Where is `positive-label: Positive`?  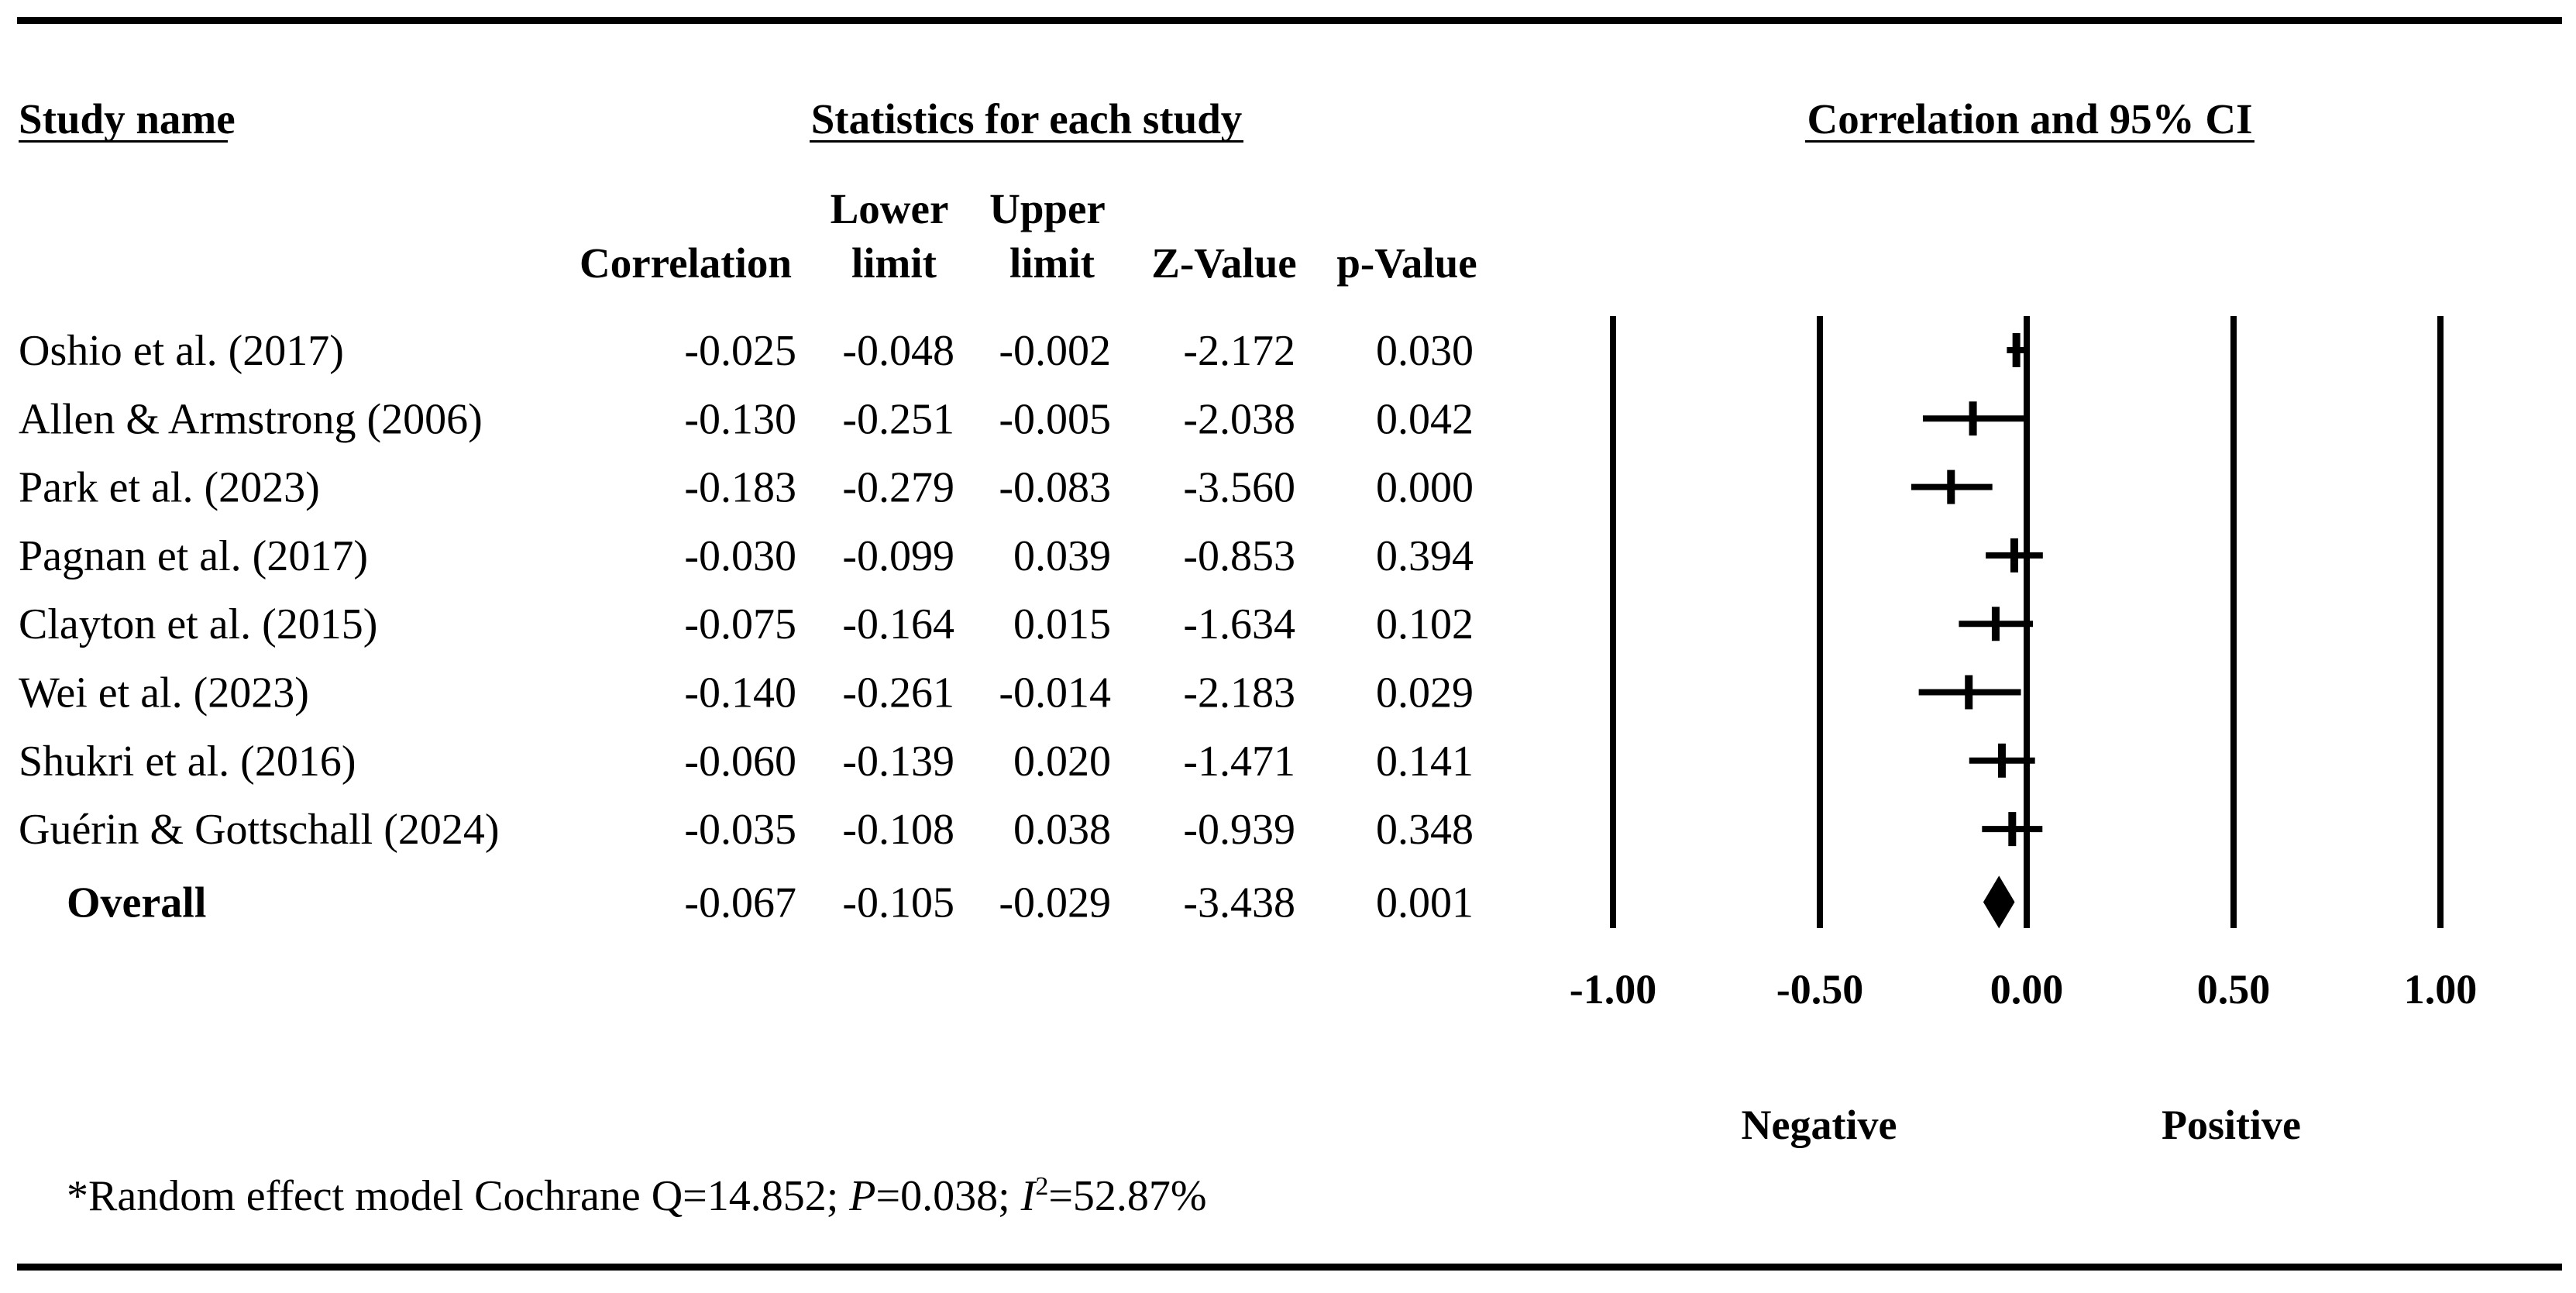
positive-label: Positive is located at coordinates (2231, 1125).